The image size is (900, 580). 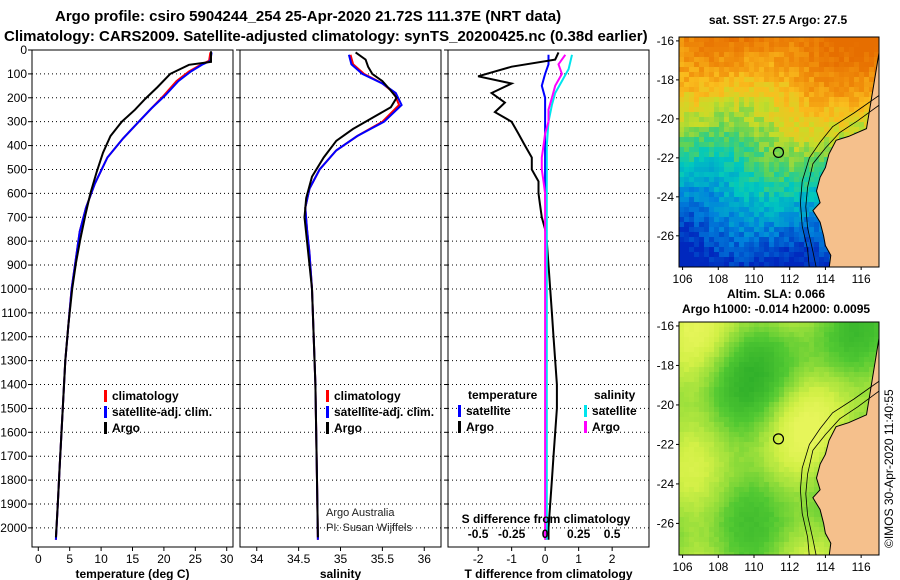 I want to click on x-tick-label: 25, so click(x=196, y=559).